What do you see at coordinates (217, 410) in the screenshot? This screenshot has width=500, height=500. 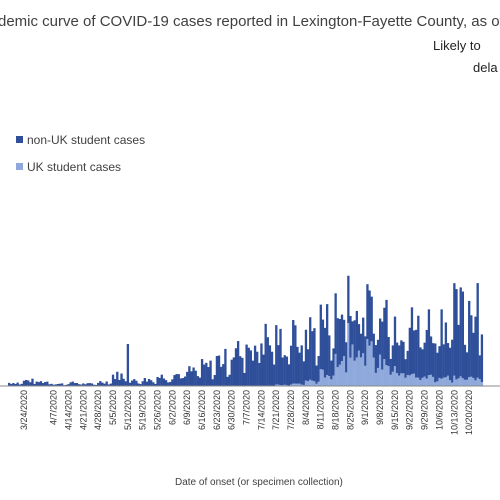 I see `x-tick-label: 6/23/2020` at bounding box center [217, 410].